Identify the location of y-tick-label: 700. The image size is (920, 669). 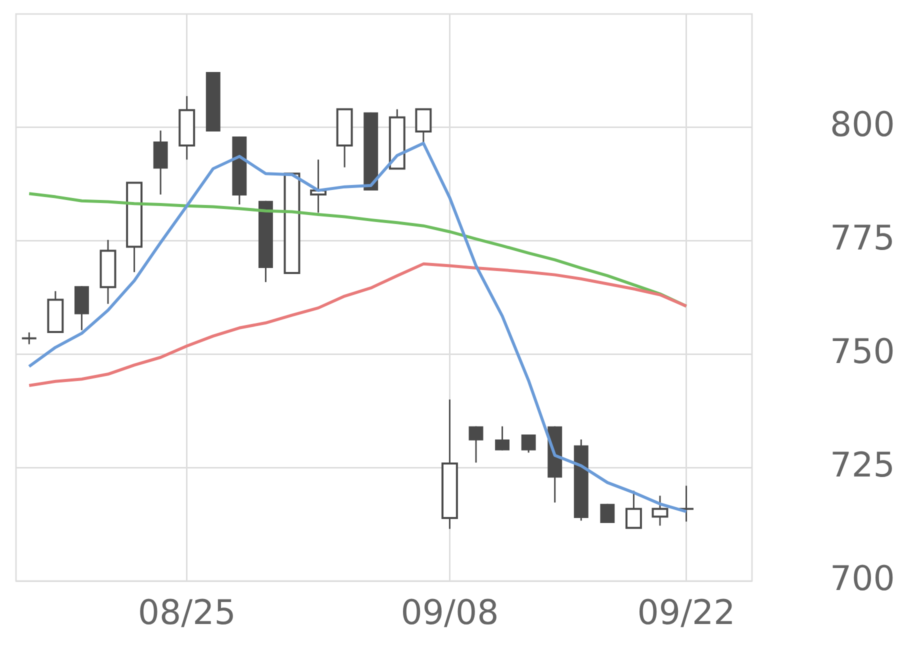
(862, 578).